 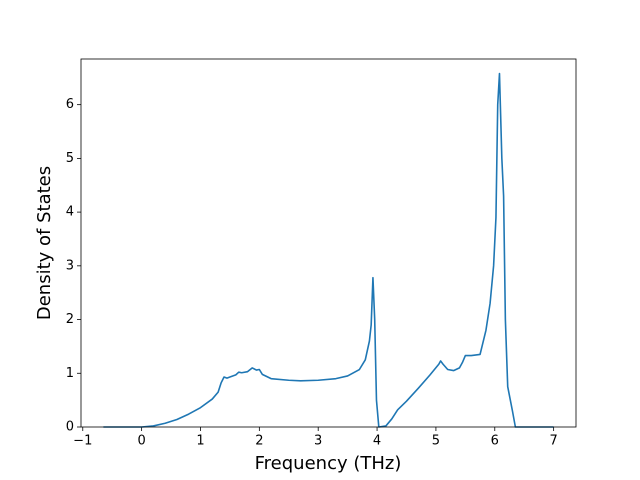 I want to click on y-tick-label: 5, so click(x=70, y=158).